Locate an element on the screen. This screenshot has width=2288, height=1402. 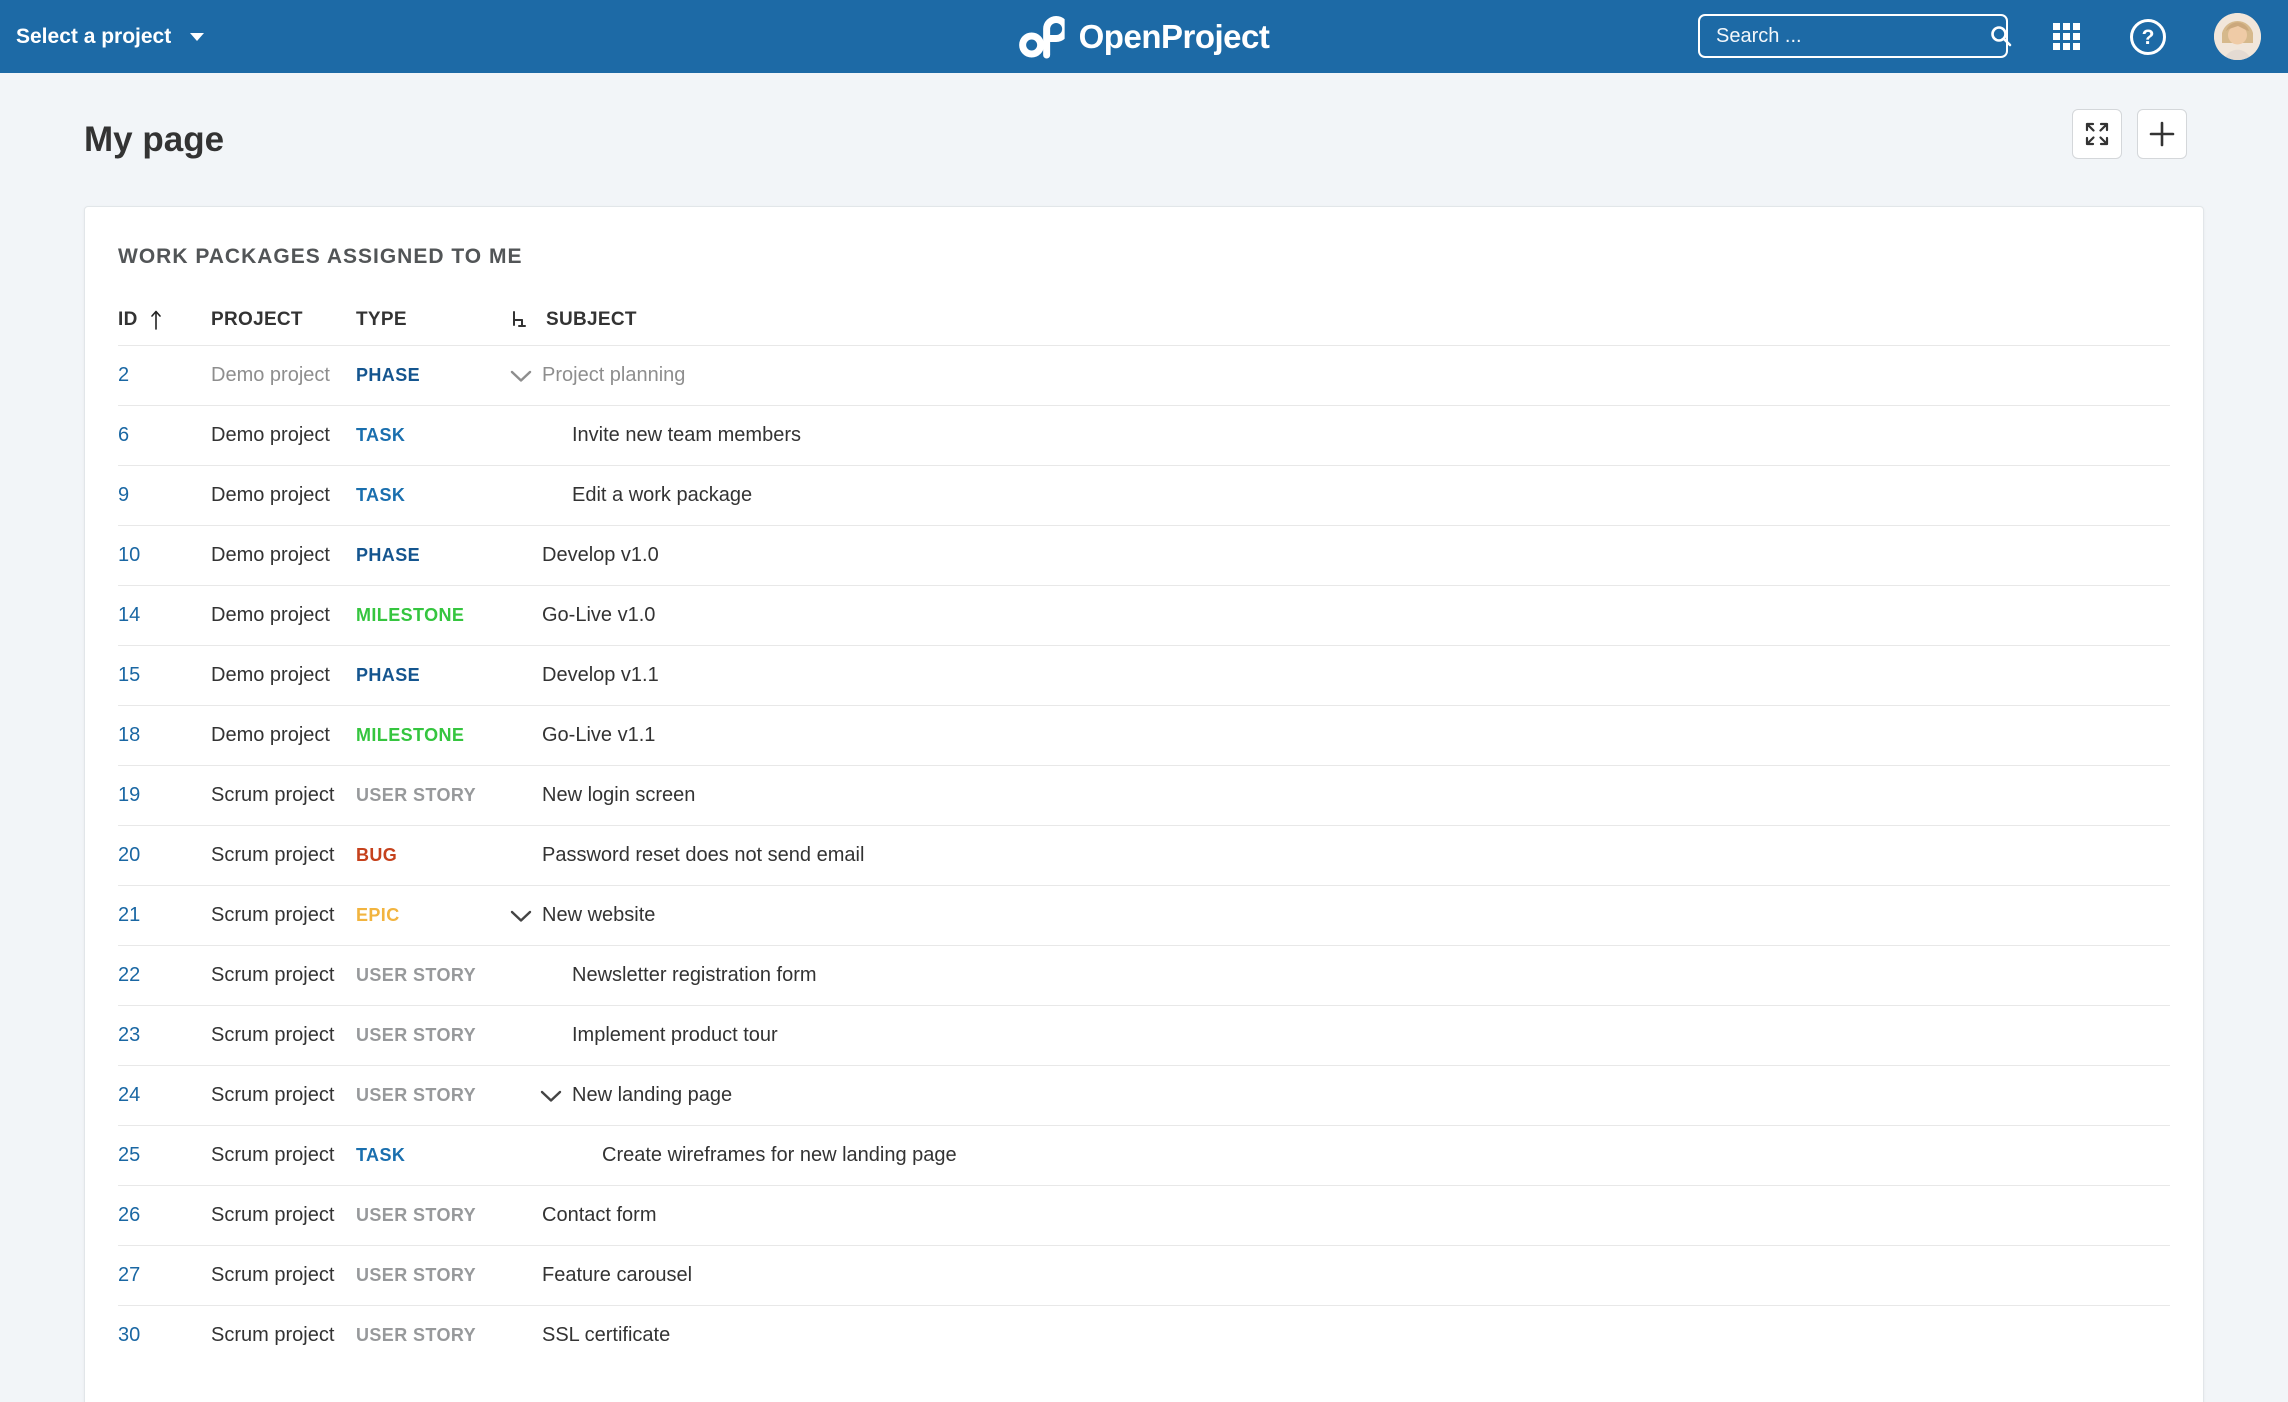
modules-grid-button is located at coordinates (2067, 36).